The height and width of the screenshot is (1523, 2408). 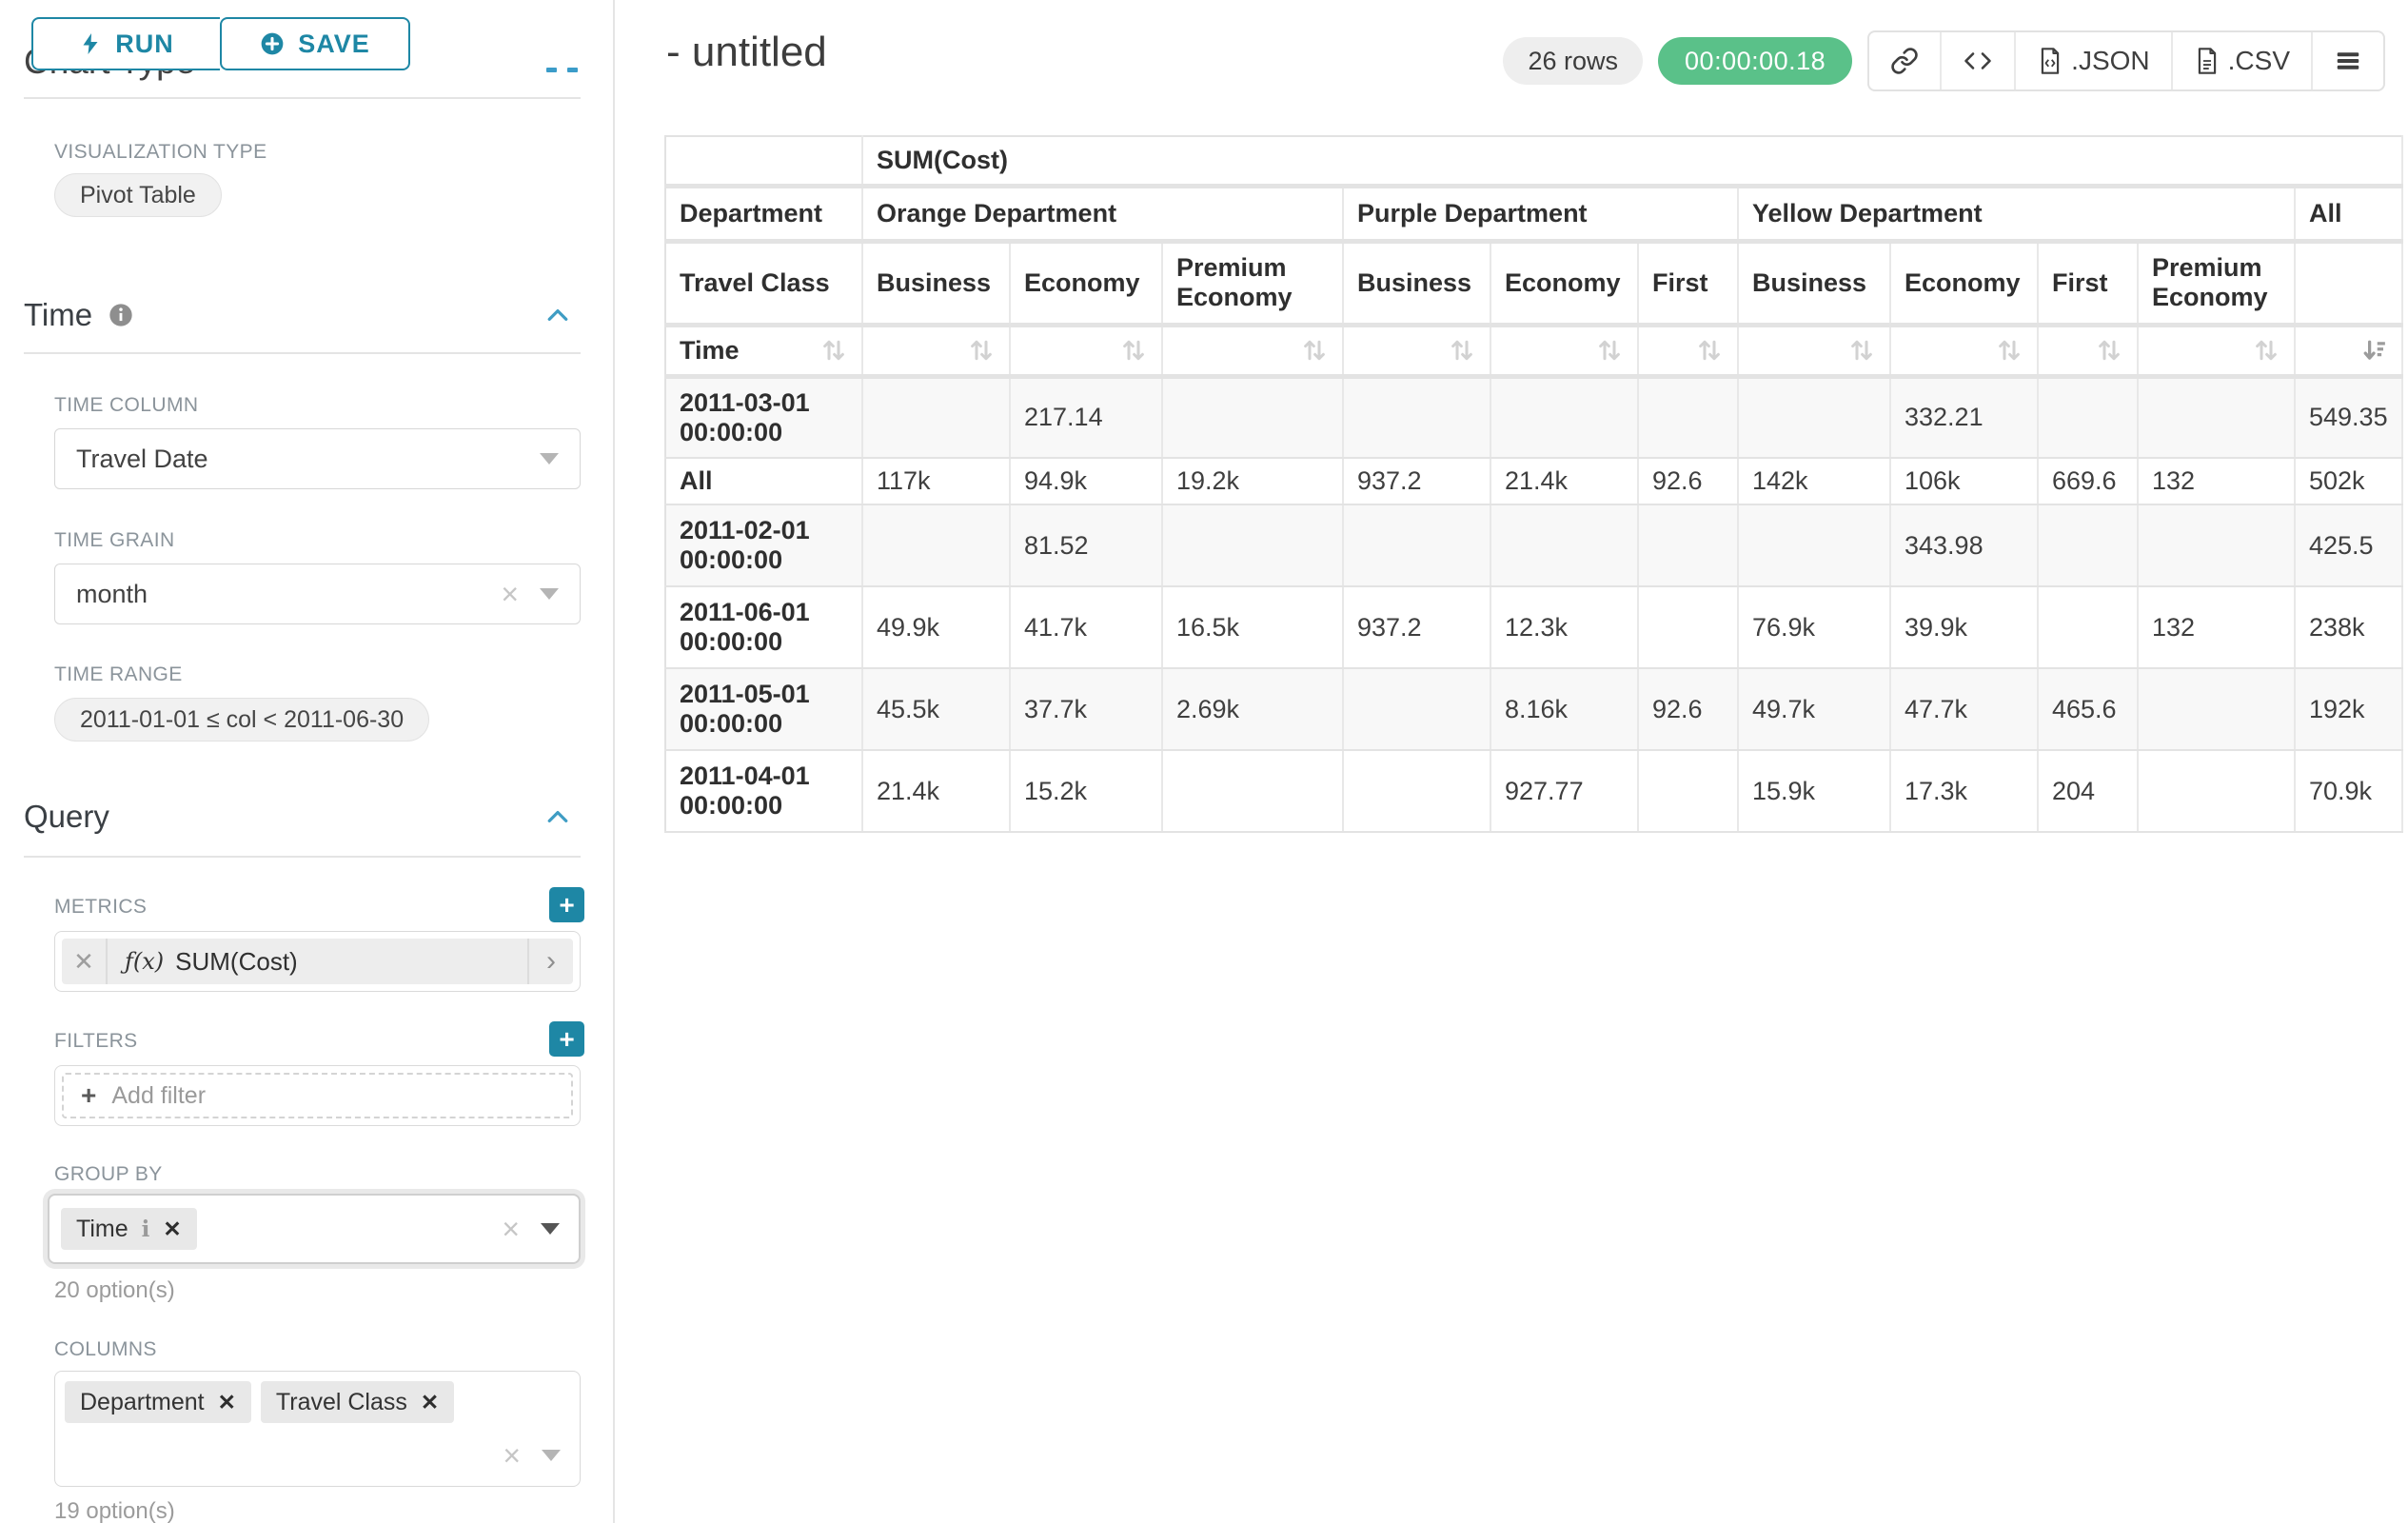 I want to click on info-icon, so click(x=121, y=315).